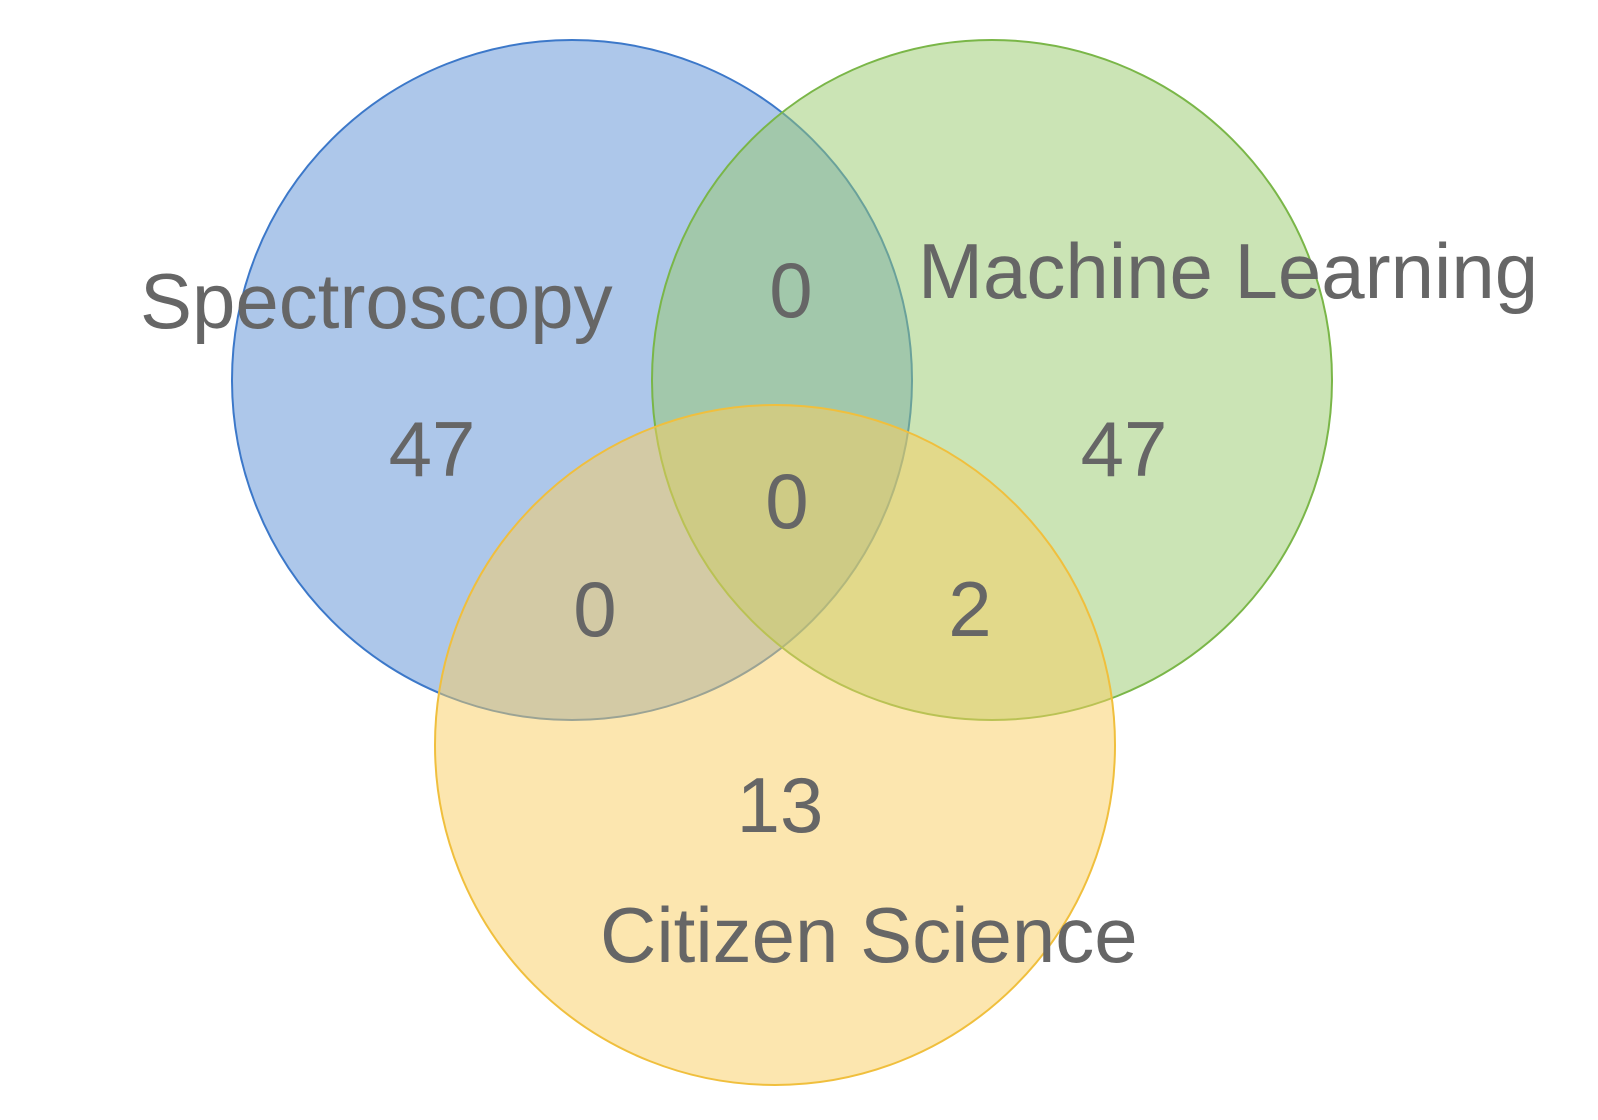  Describe the element at coordinates (594, 609) in the screenshot. I see `count-spectroscopy-citizen-science: 0` at that location.